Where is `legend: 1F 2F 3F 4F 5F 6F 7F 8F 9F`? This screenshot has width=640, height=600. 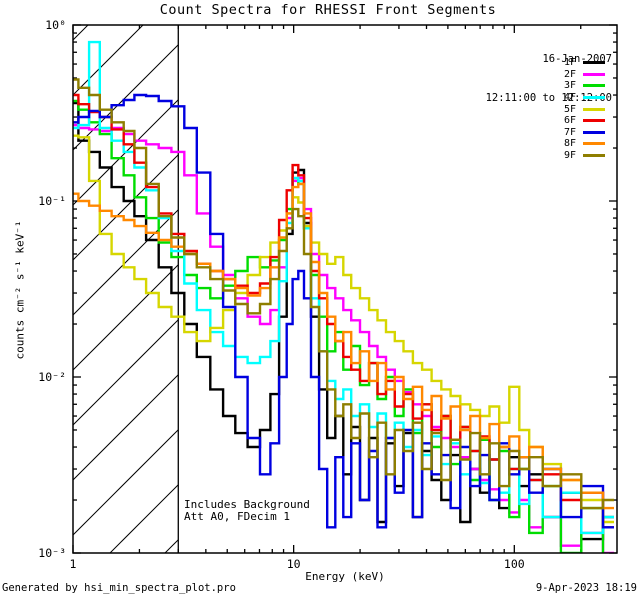 legend: 1F 2F 3F 4F 5F 6F 7F 8F 9F is located at coordinates (584, 109).